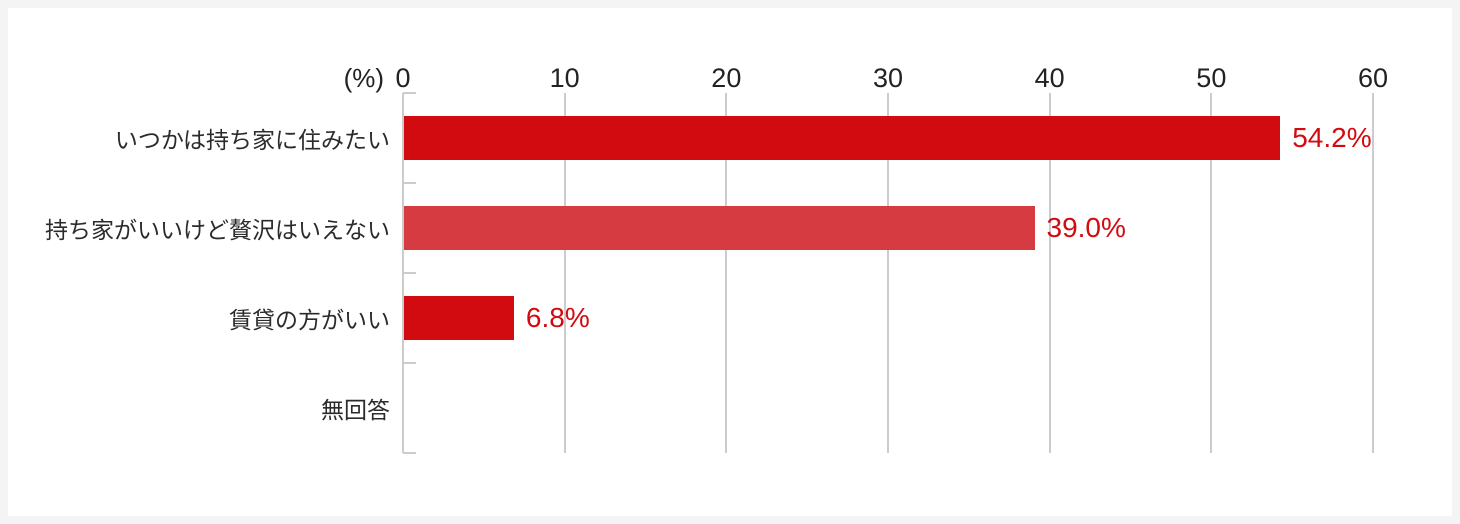  What do you see at coordinates (888, 78) in the screenshot?
I see `x-axis-tick-label: 30` at bounding box center [888, 78].